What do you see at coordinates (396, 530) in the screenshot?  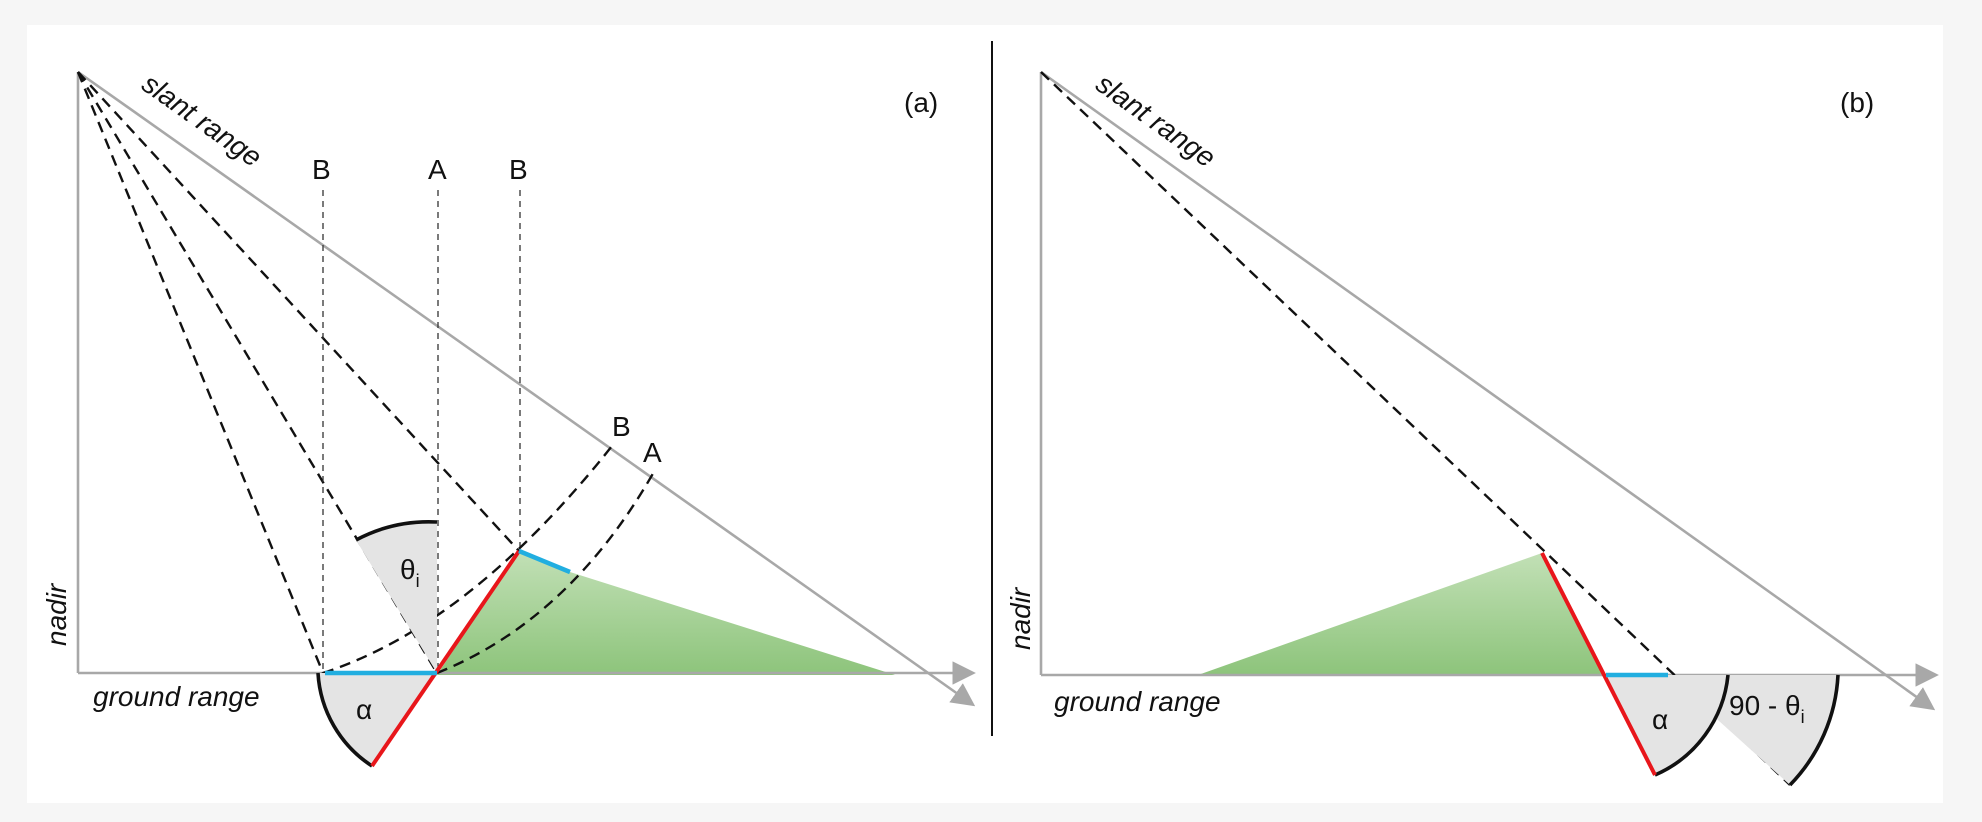 I see `incidence-angle-arc` at bounding box center [396, 530].